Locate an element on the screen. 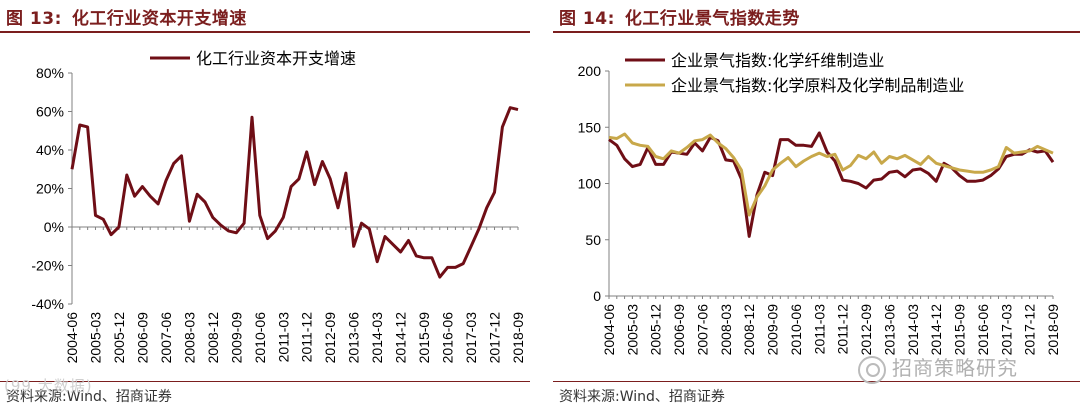  figure-14-title: 图 14: 化工行业景气指数走势 is located at coordinates (819, 16).